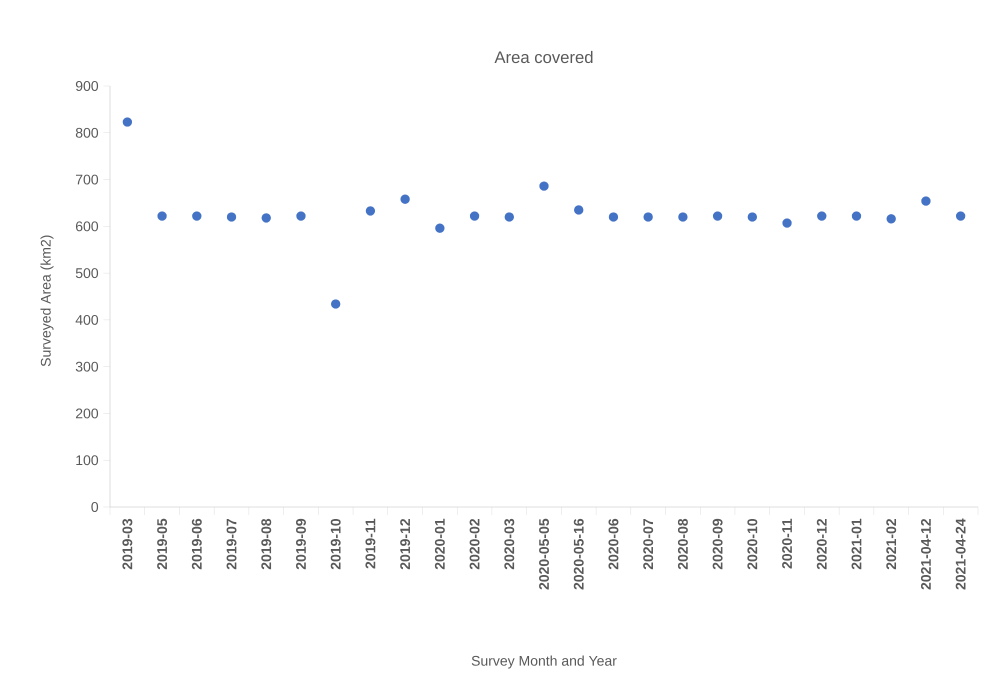 The width and height of the screenshot is (985, 689). What do you see at coordinates (231, 544) in the screenshot?
I see `x-tick-label: 2019-07` at bounding box center [231, 544].